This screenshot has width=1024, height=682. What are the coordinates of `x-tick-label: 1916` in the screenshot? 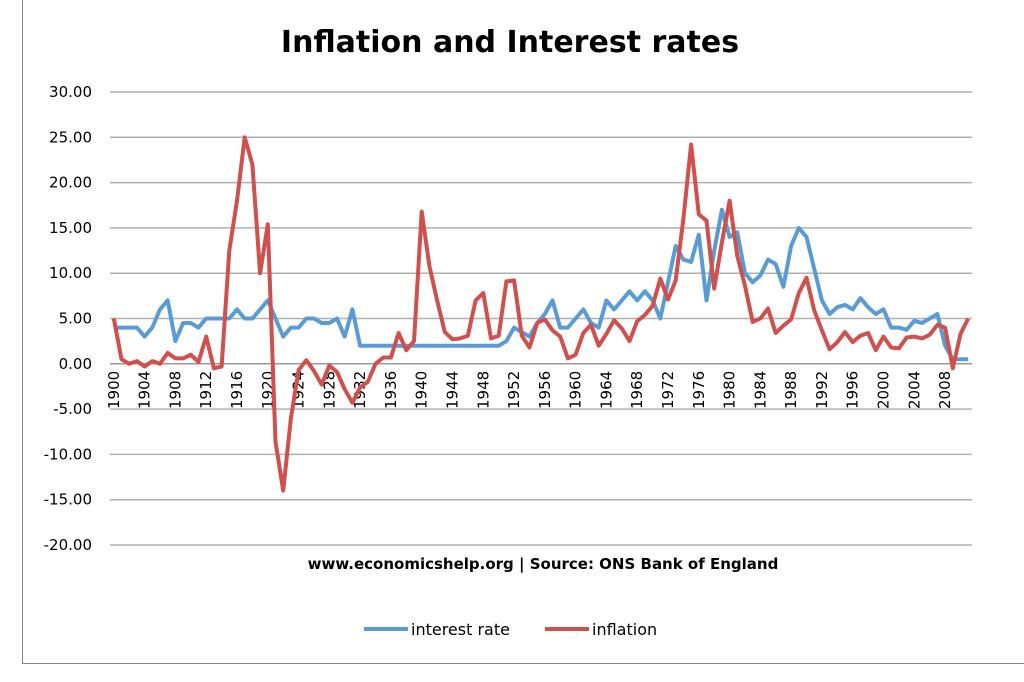 It's located at (237, 390).